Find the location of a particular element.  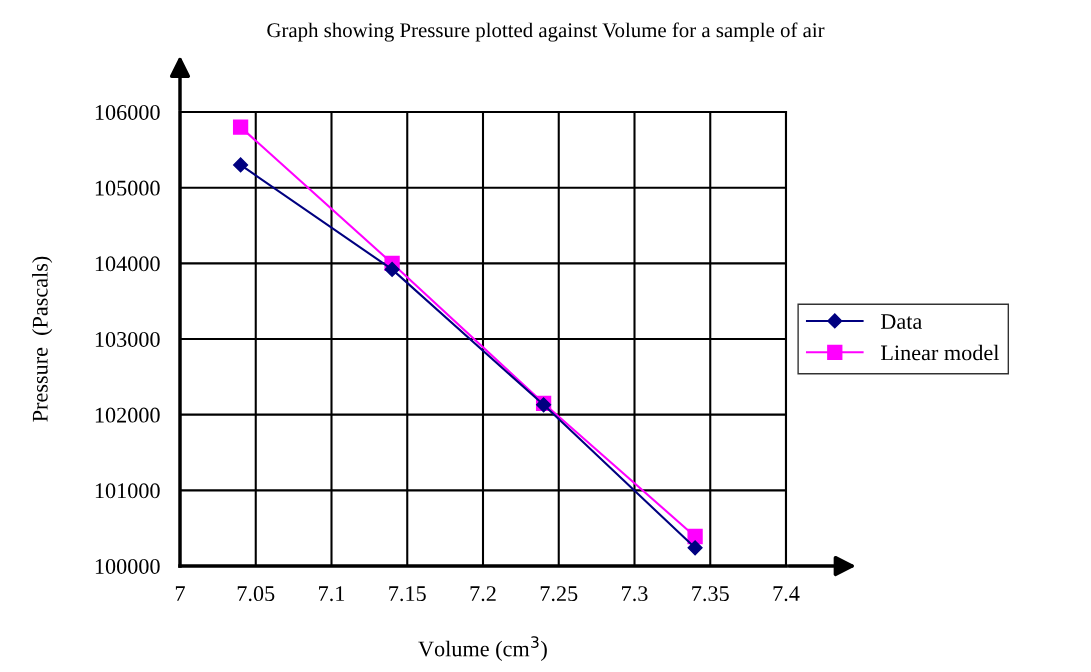

x-tick-label: 7.35 is located at coordinates (710, 594).